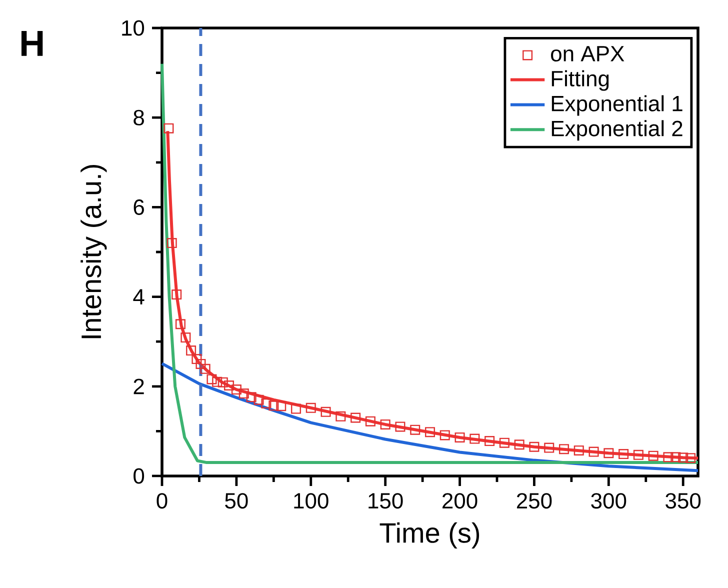  Describe the element at coordinates (138, 296) in the screenshot. I see `y-tick-label: 4` at that location.